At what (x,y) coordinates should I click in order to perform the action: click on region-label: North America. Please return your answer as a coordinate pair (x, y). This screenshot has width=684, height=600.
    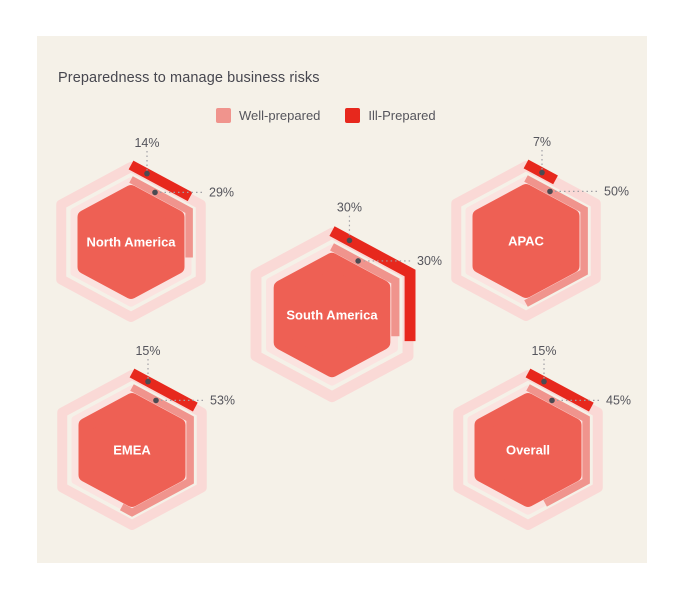
    Looking at the image, I should click on (131, 242).